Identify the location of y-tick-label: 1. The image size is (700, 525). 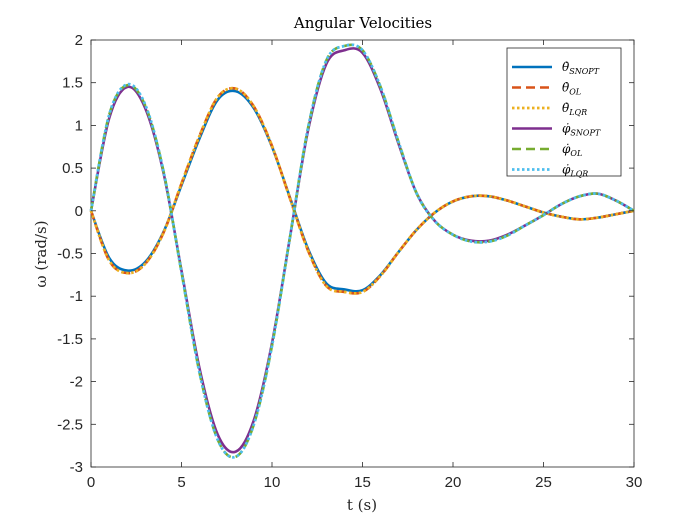
(79, 125).